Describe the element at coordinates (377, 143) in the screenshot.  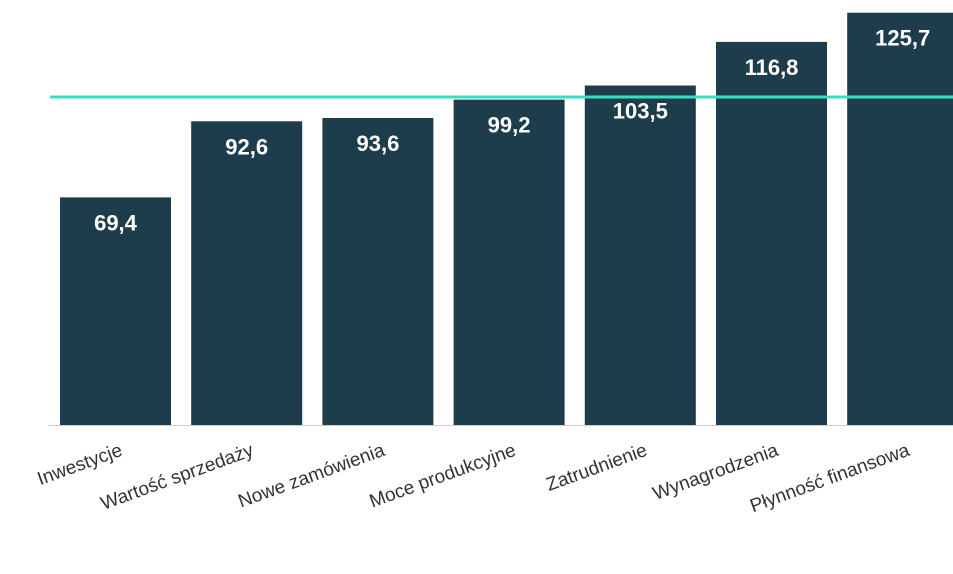
I see `bar-value-label: 93,6` at that location.